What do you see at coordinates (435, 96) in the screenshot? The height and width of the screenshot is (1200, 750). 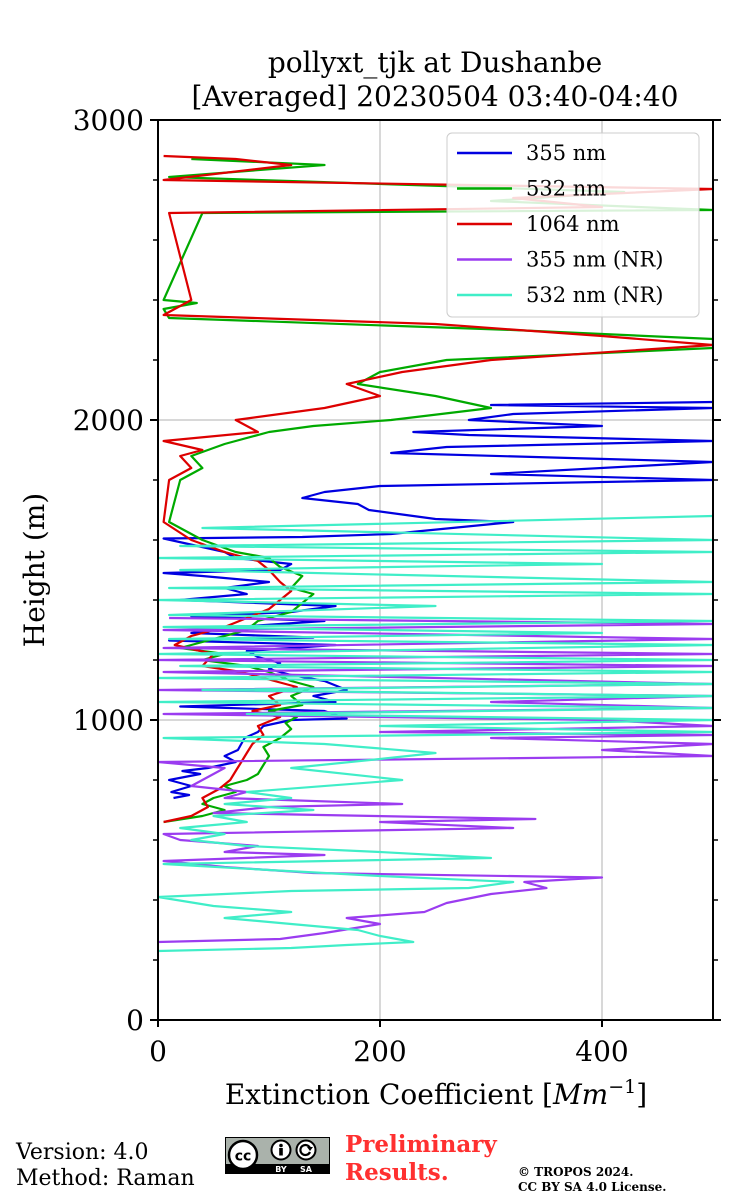 I see `chart-title-line2: [Averaged] 20230504 03:40-04:40` at bounding box center [435, 96].